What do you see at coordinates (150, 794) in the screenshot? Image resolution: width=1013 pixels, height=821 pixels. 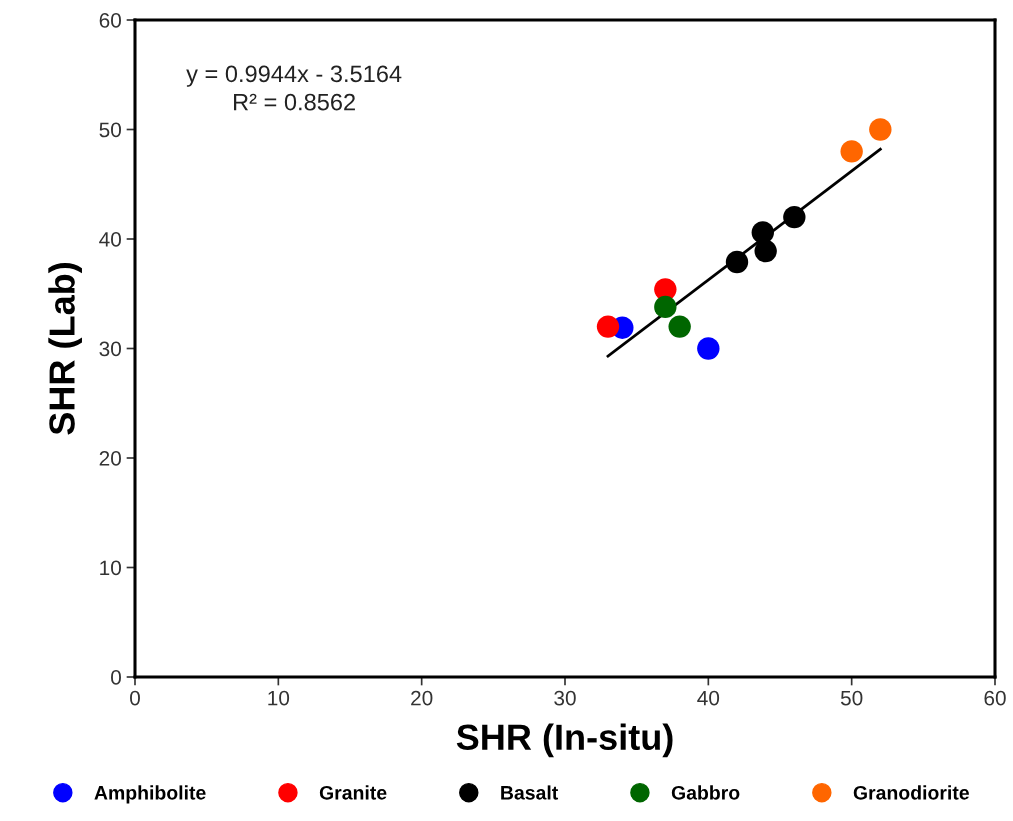 I see `legend-label: Amphibolite` at bounding box center [150, 794].